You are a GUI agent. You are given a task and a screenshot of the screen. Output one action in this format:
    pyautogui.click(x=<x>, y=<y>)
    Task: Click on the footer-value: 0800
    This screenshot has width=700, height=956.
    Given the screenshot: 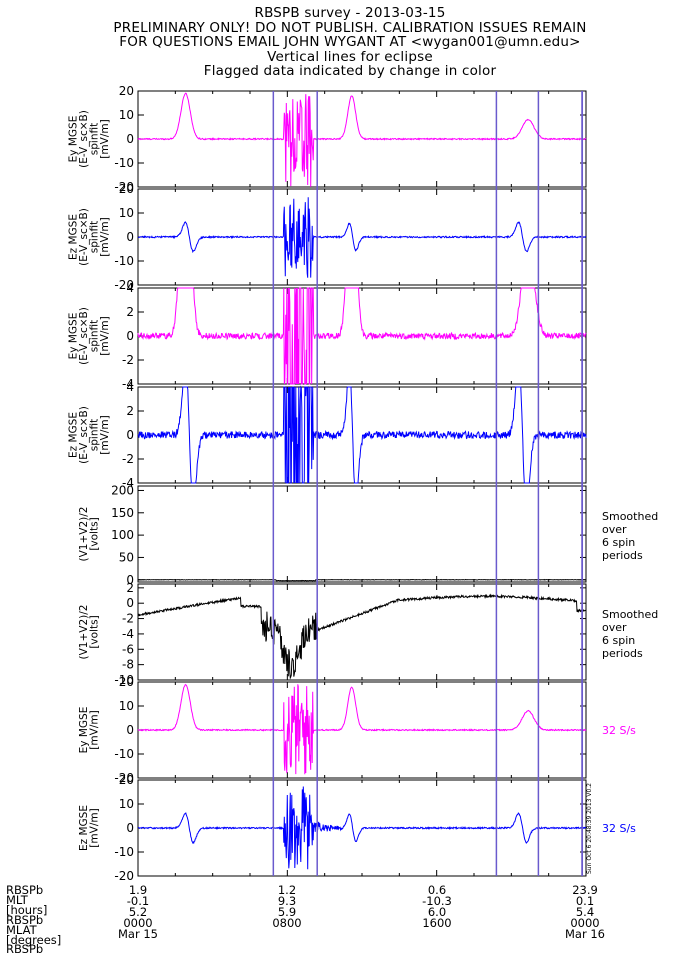 What is the action you would take?
    pyautogui.click(x=287, y=923)
    